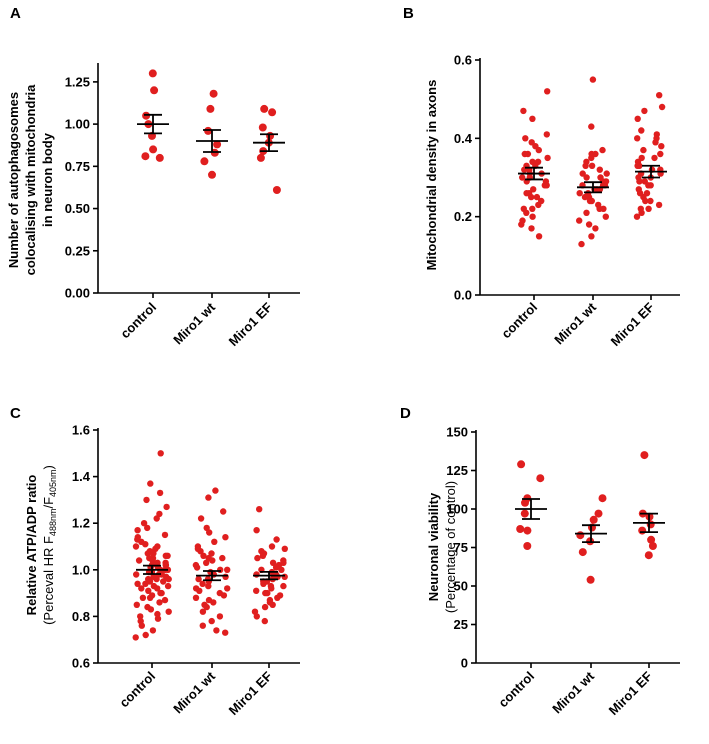 The image size is (709, 744). I want to click on y-tick-label: 1.00, so click(77, 124).